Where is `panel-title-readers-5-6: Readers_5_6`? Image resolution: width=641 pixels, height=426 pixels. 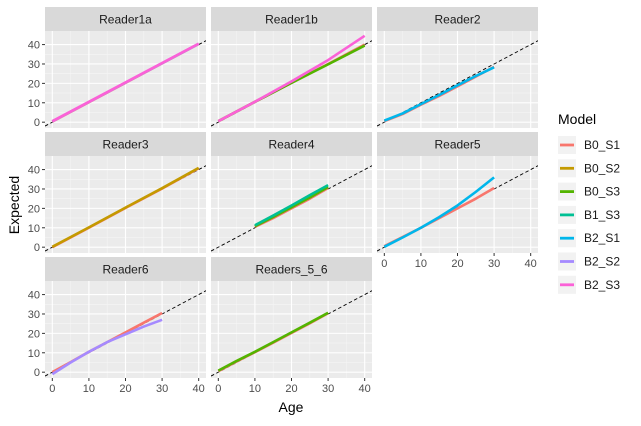 panel-title-readers-5-6: Readers_5_6 is located at coordinates (291, 270).